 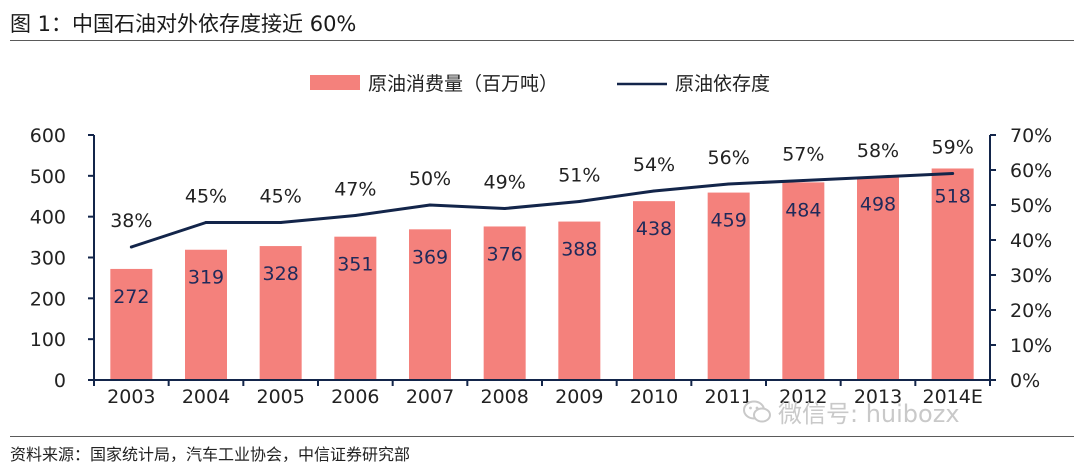 I want to click on right-y-axis: 0% 10% 20% 30% 40% 50% 60% 70%, so click(x=1020, y=258).